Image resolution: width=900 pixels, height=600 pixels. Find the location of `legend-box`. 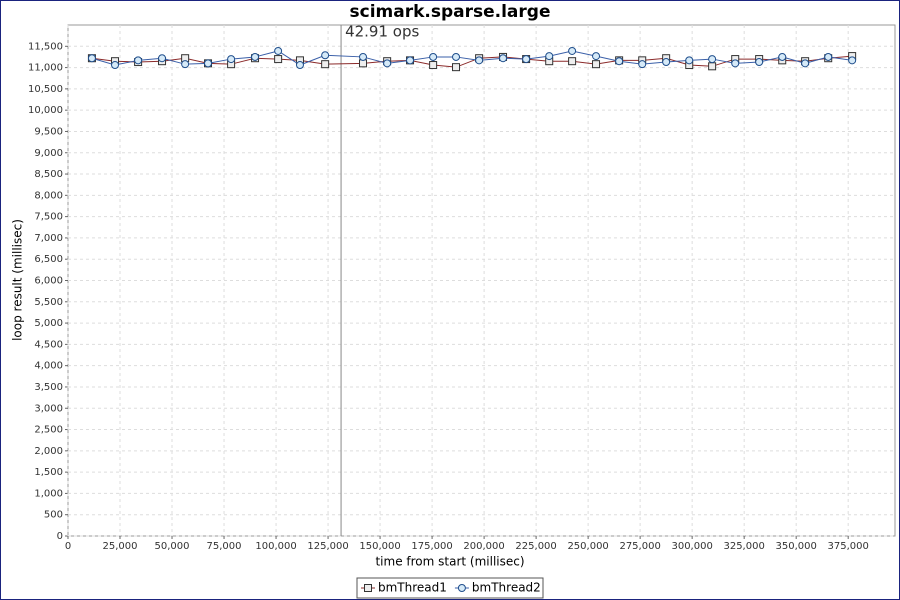

legend-box is located at coordinates (450, 588).